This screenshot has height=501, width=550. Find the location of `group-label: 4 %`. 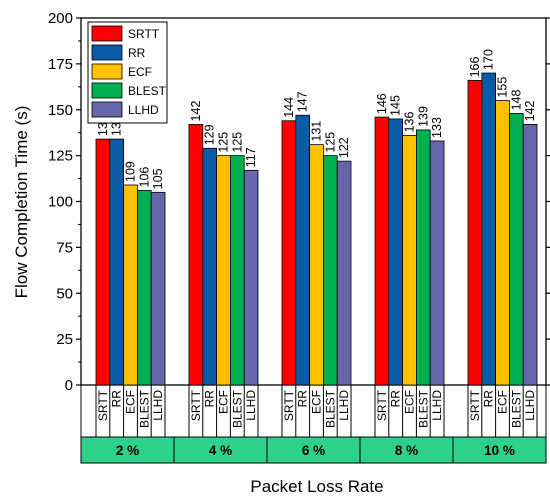

group-label: 4 % is located at coordinates (220, 450).